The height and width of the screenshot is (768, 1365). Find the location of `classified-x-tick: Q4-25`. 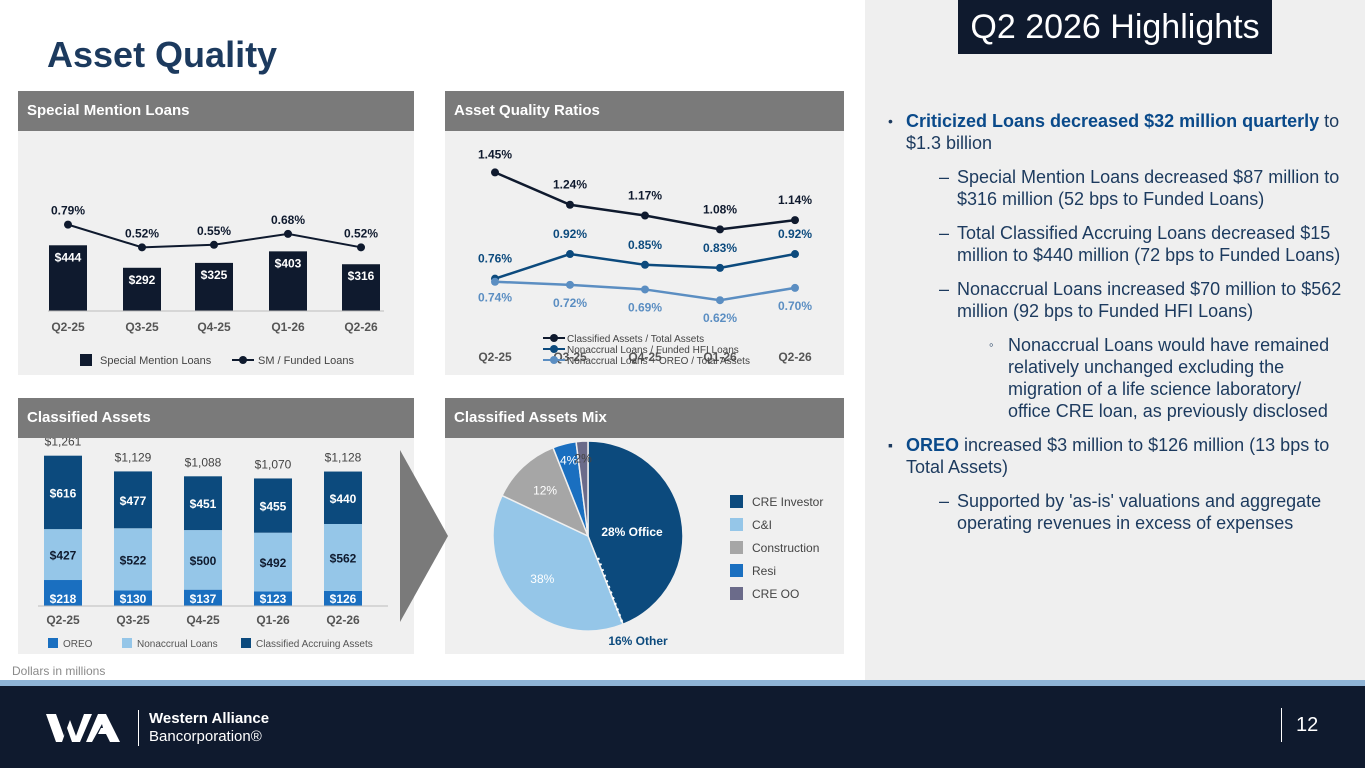

classified-x-tick: Q4-25 is located at coordinates (203, 620).